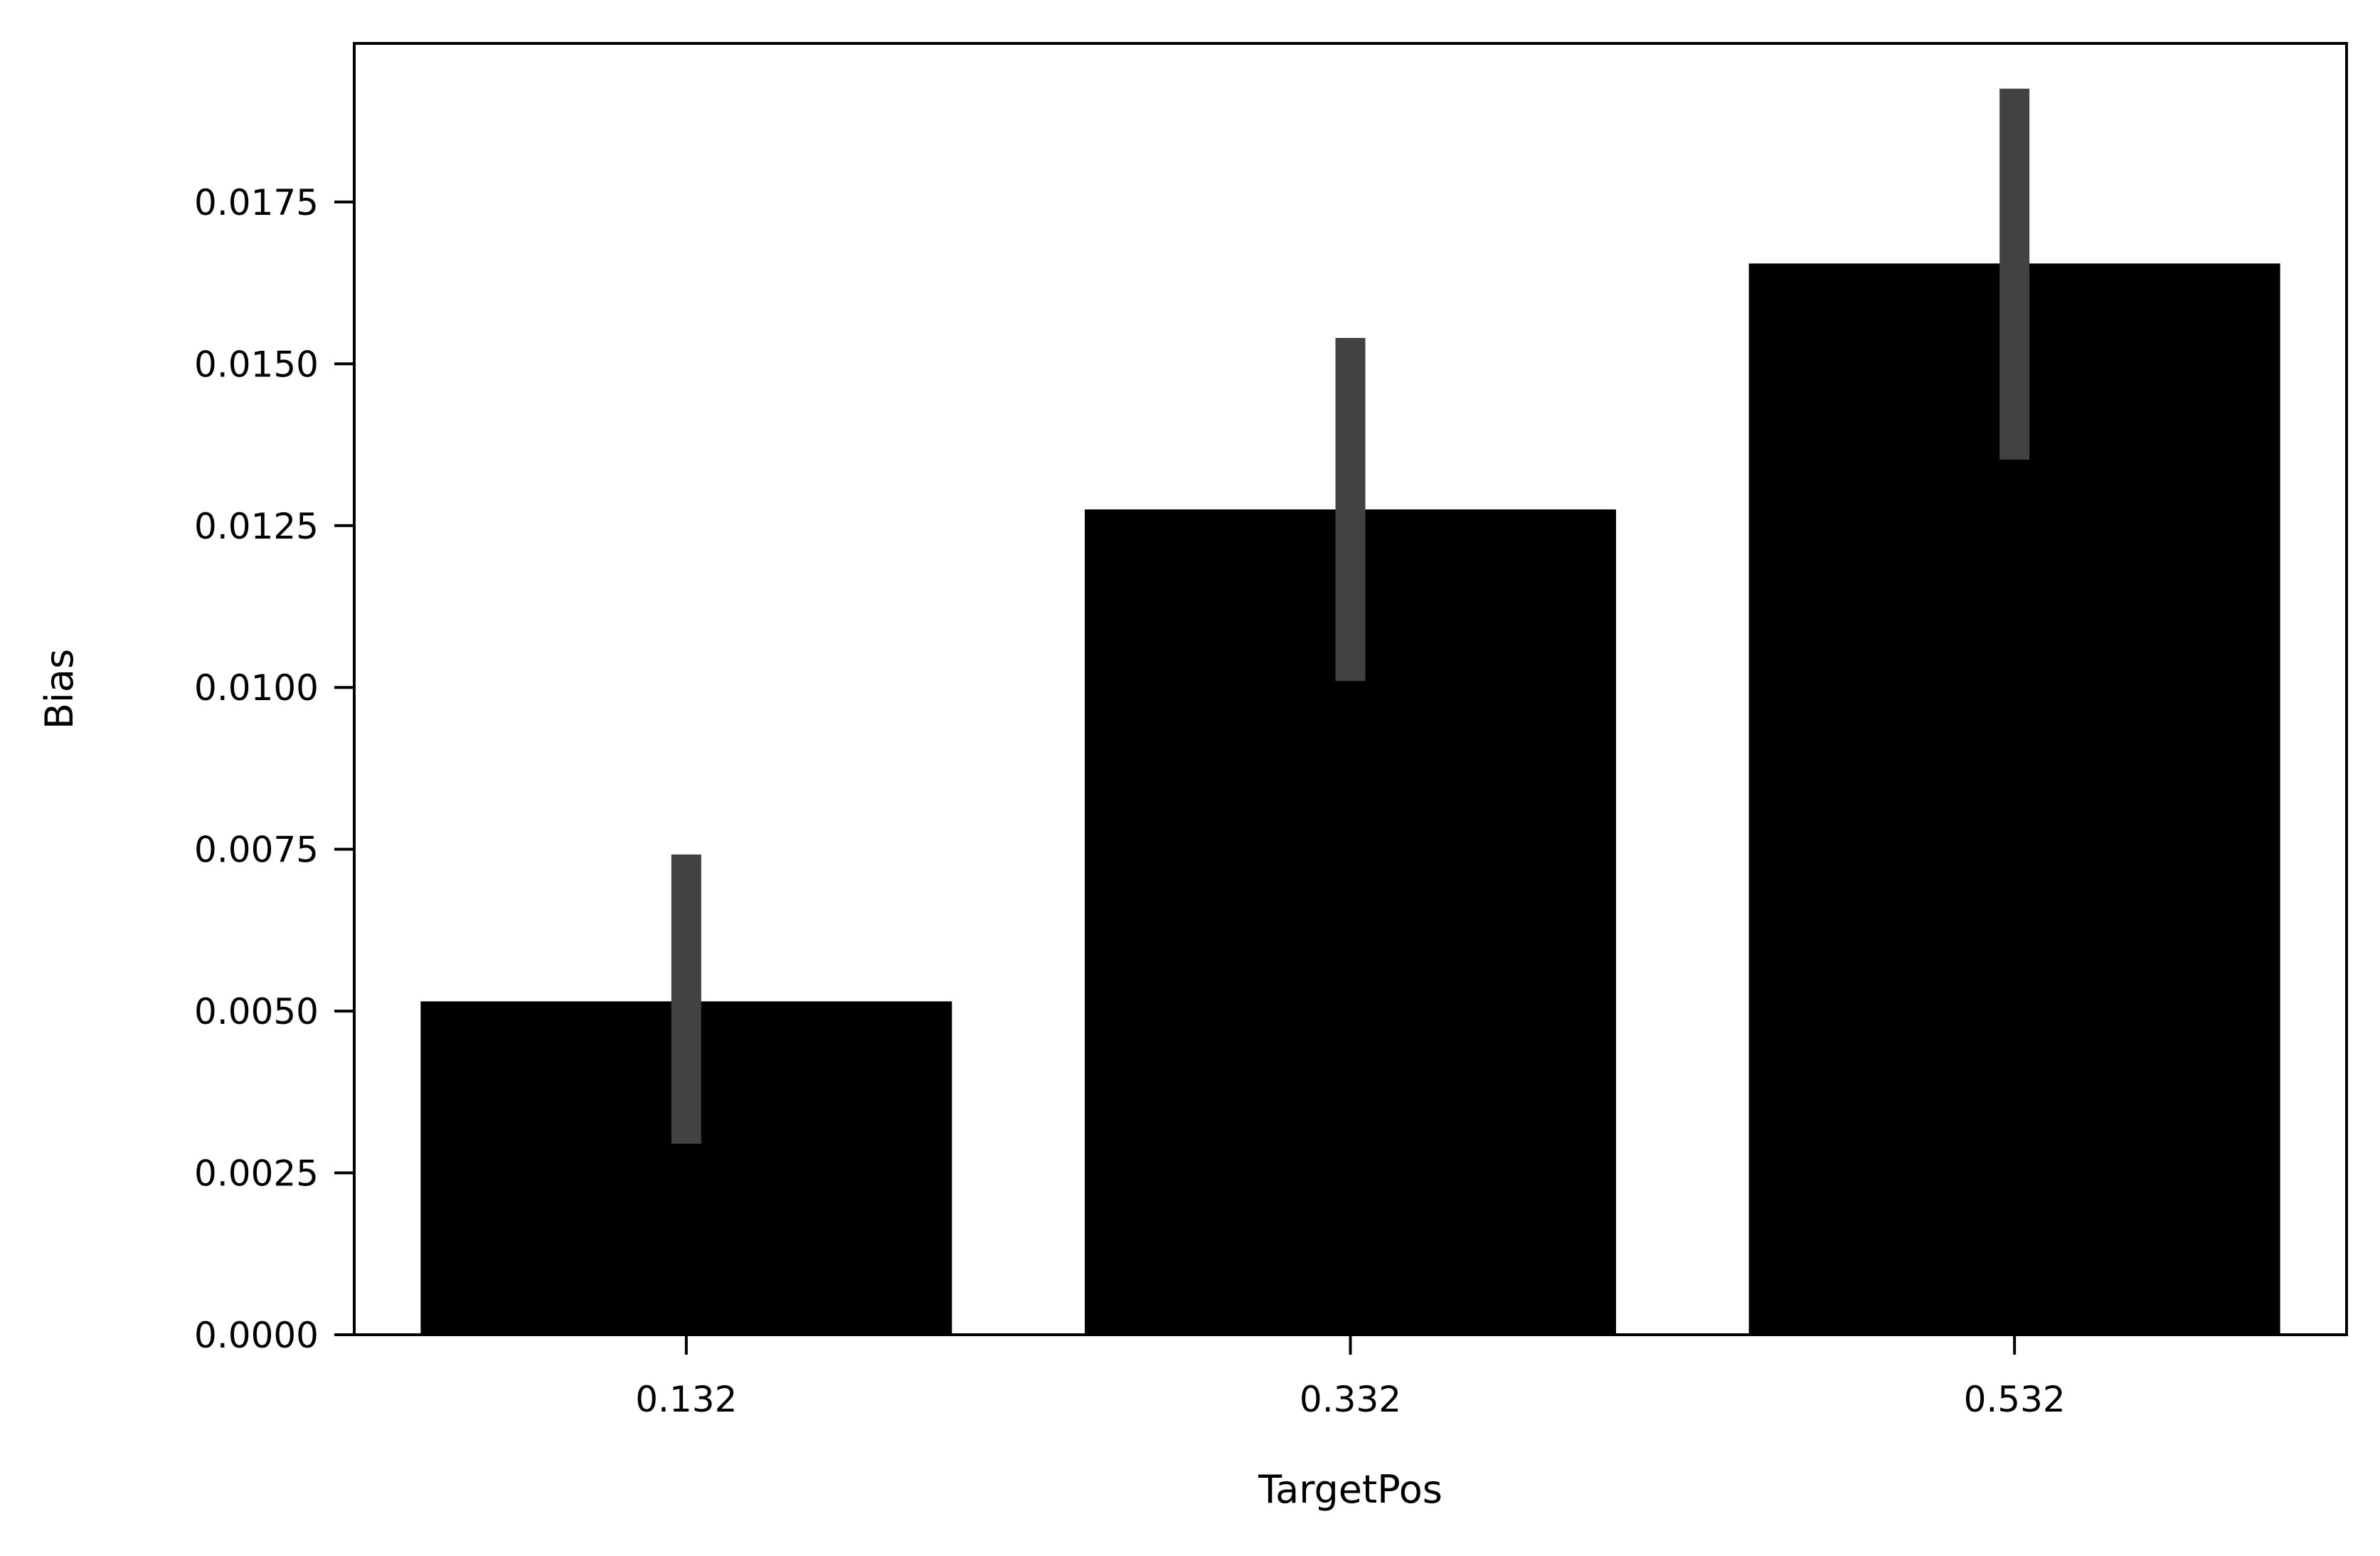  What do you see at coordinates (256, 1011) in the screenshot?
I see `y-tick-label-2: 0.0050` at bounding box center [256, 1011].